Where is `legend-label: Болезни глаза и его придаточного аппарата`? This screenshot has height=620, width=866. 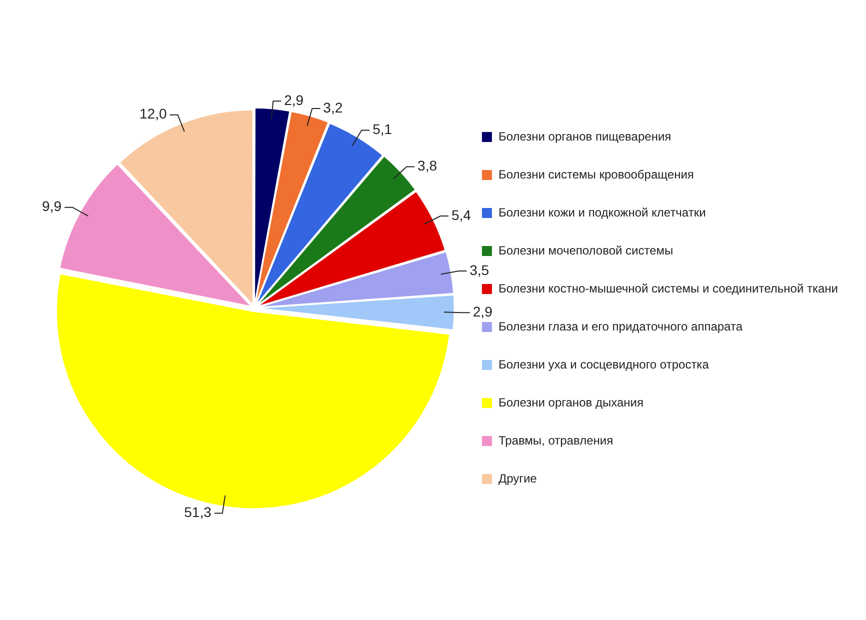 legend-label: Болезни глаза и его придаточного аппарата is located at coordinates (620, 326).